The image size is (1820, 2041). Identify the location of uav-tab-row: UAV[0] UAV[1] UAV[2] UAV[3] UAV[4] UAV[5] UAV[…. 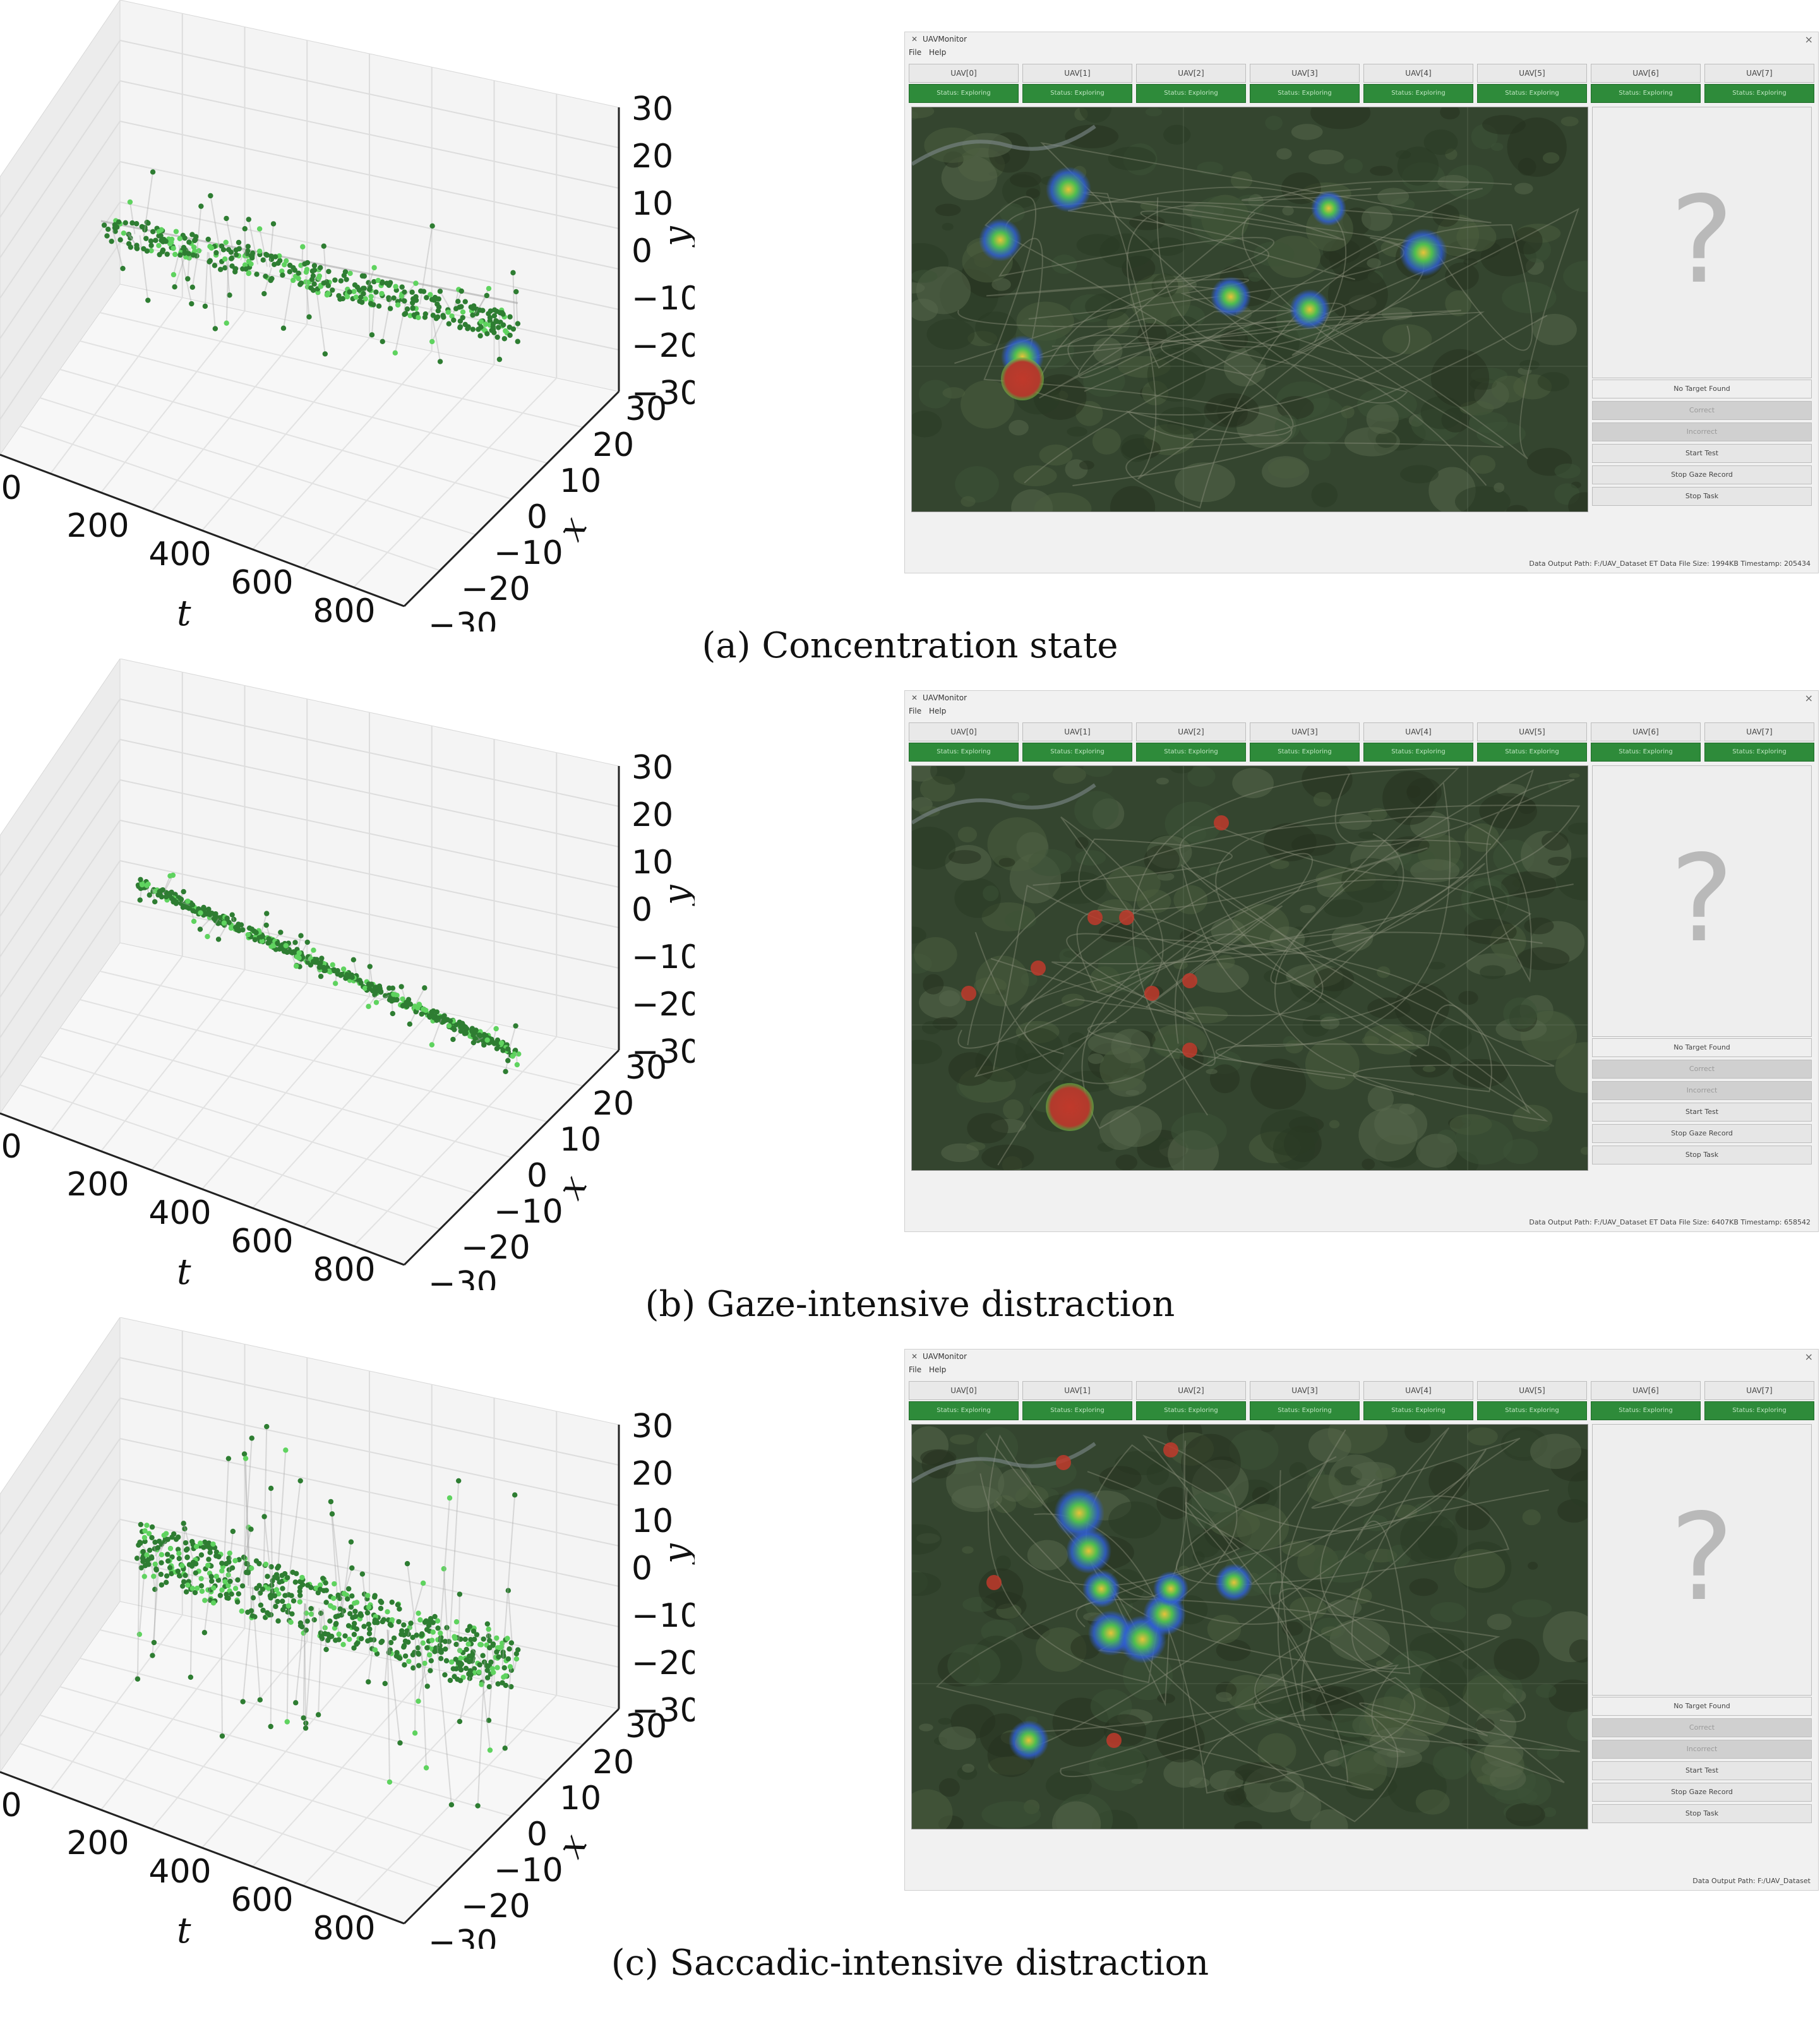
(1362, 731).